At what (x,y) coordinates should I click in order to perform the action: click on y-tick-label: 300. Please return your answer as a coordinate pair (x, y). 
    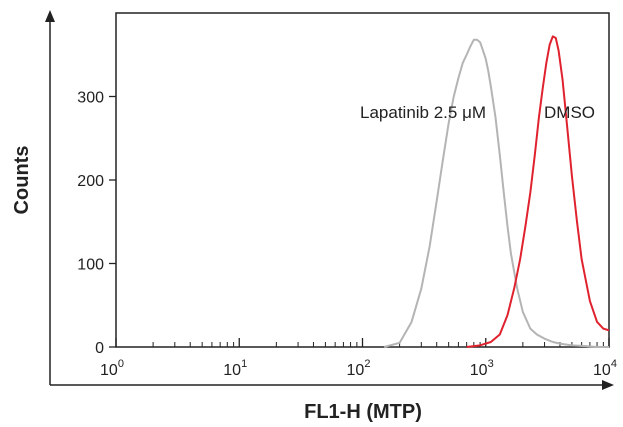
    Looking at the image, I should click on (90, 98).